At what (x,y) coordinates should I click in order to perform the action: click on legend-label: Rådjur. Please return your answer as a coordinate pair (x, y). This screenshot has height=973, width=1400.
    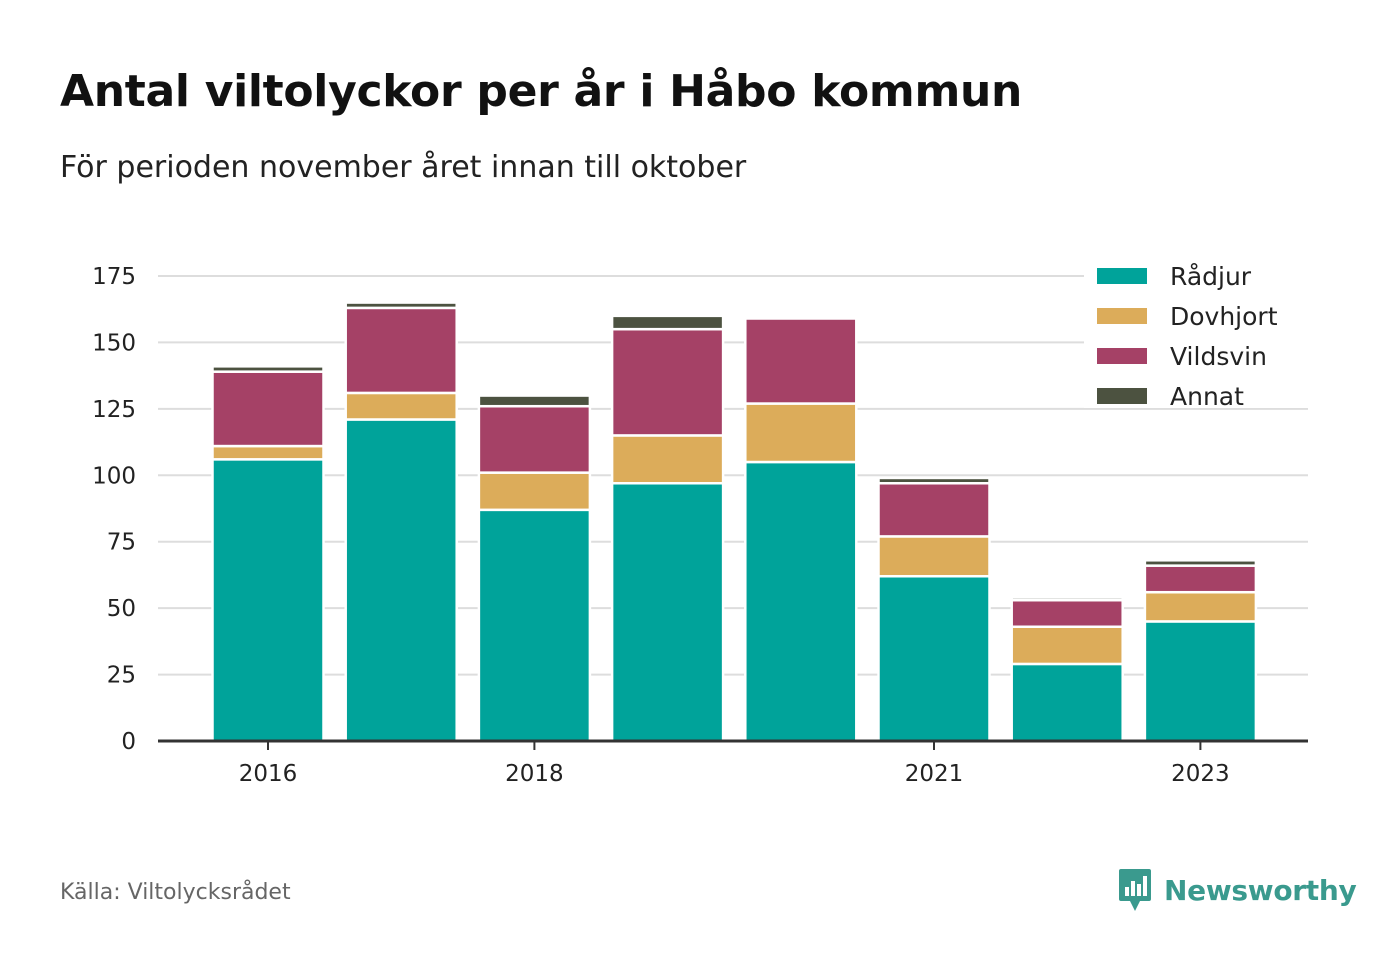
    Looking at the image, I should click on (1211, 276).